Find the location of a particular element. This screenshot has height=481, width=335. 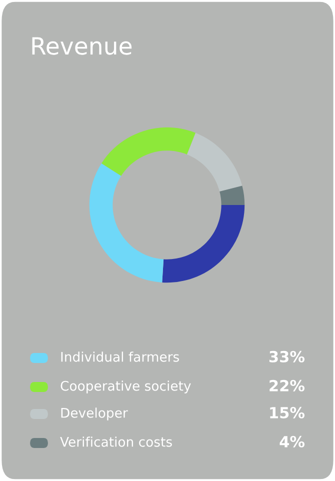

legend-label: Individual farmers is located at coordinates (120, 357).